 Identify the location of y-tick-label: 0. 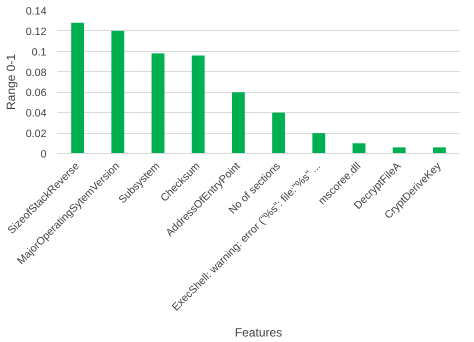
(43, 154).